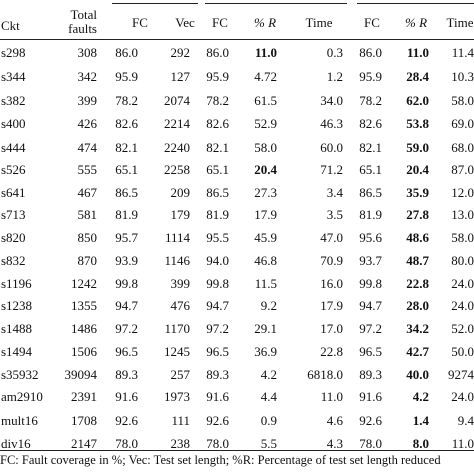  Describe the element at coordinates (334, 76) in the screenshot. I see `cell-time-2: 1.2` at that location.